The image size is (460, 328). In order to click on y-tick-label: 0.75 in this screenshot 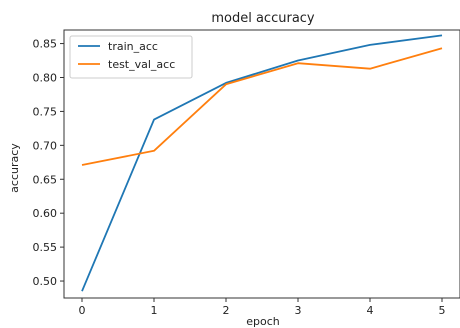, I will do `click(45, 111)`.